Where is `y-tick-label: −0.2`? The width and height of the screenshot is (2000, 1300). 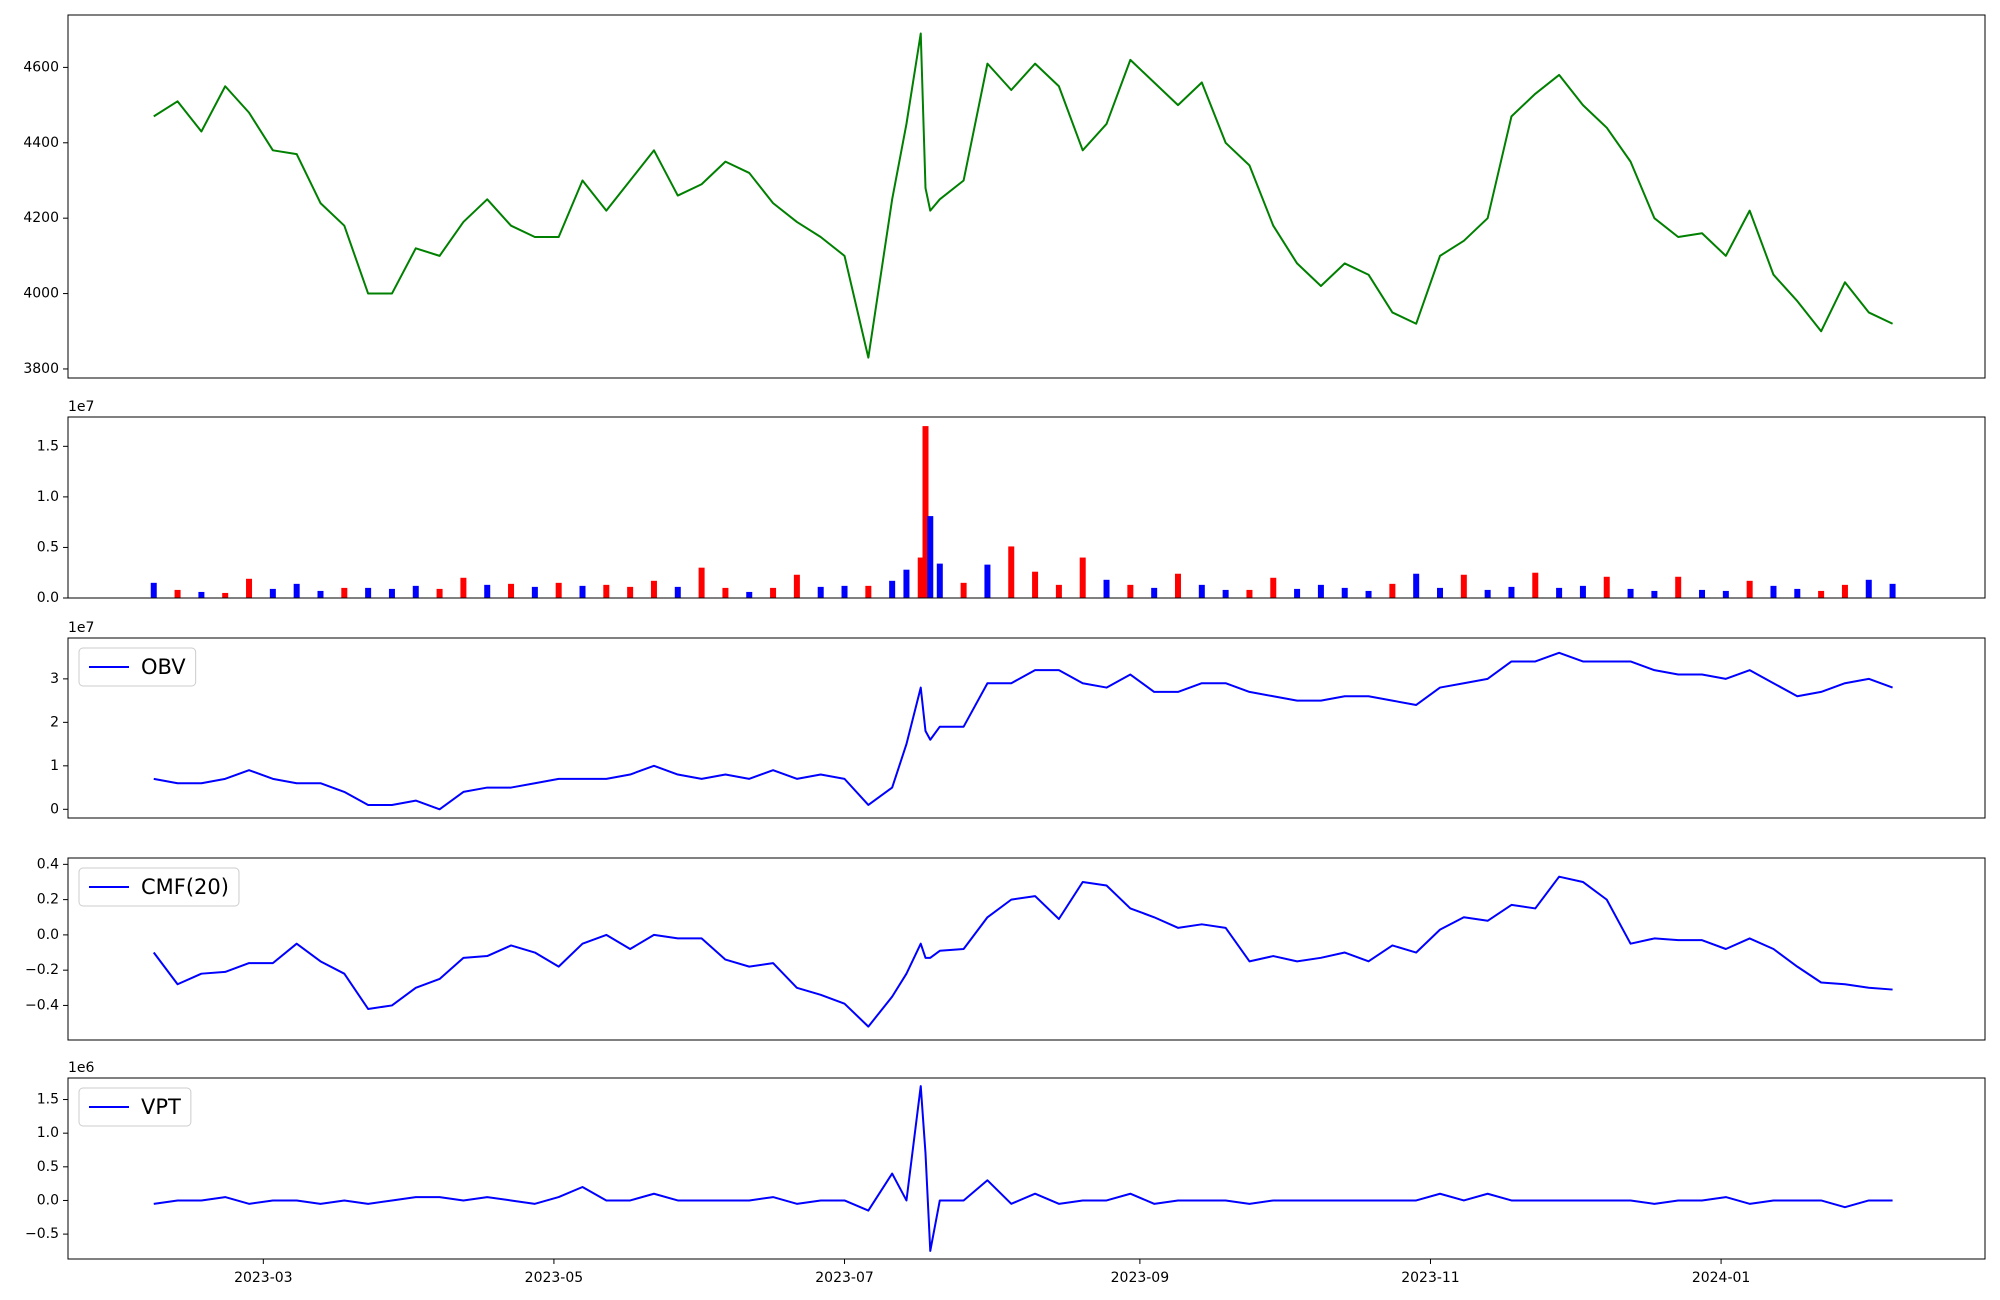 y-tick-label: −0.2 is located at coordinates (42, 970).